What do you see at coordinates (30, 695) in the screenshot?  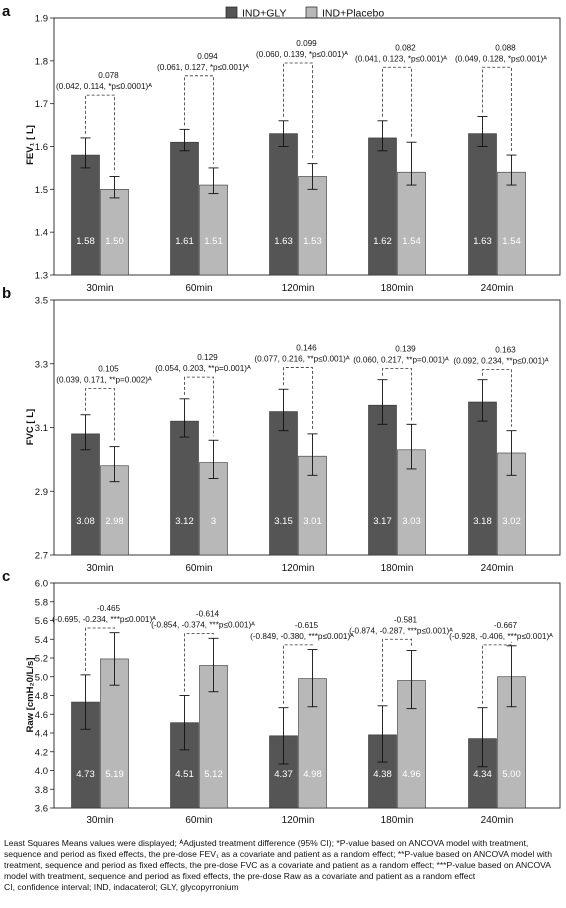 I see `y-axis-label: Raw [cmH₂0/L/s]` at bounding box center [30, 695].